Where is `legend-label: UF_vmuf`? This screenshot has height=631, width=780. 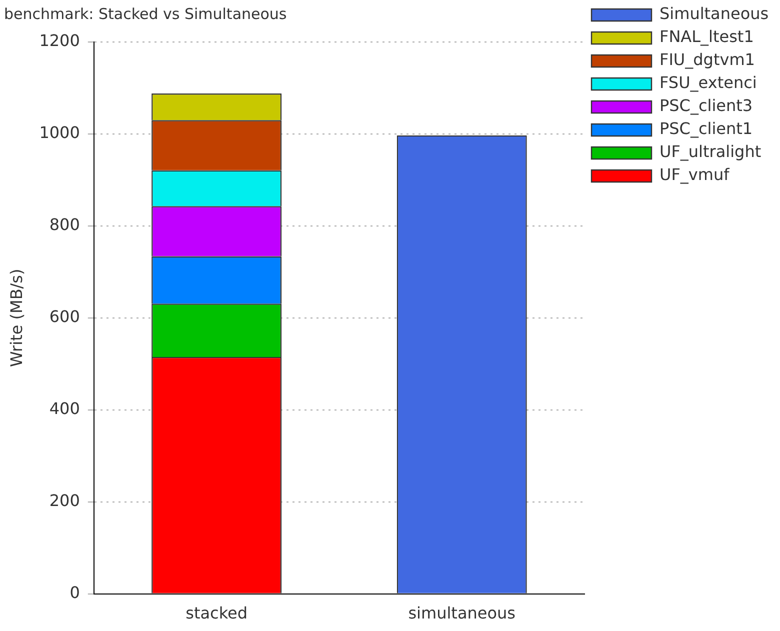
legend-label: UF_vmuf is located at coordinates (695, 174).